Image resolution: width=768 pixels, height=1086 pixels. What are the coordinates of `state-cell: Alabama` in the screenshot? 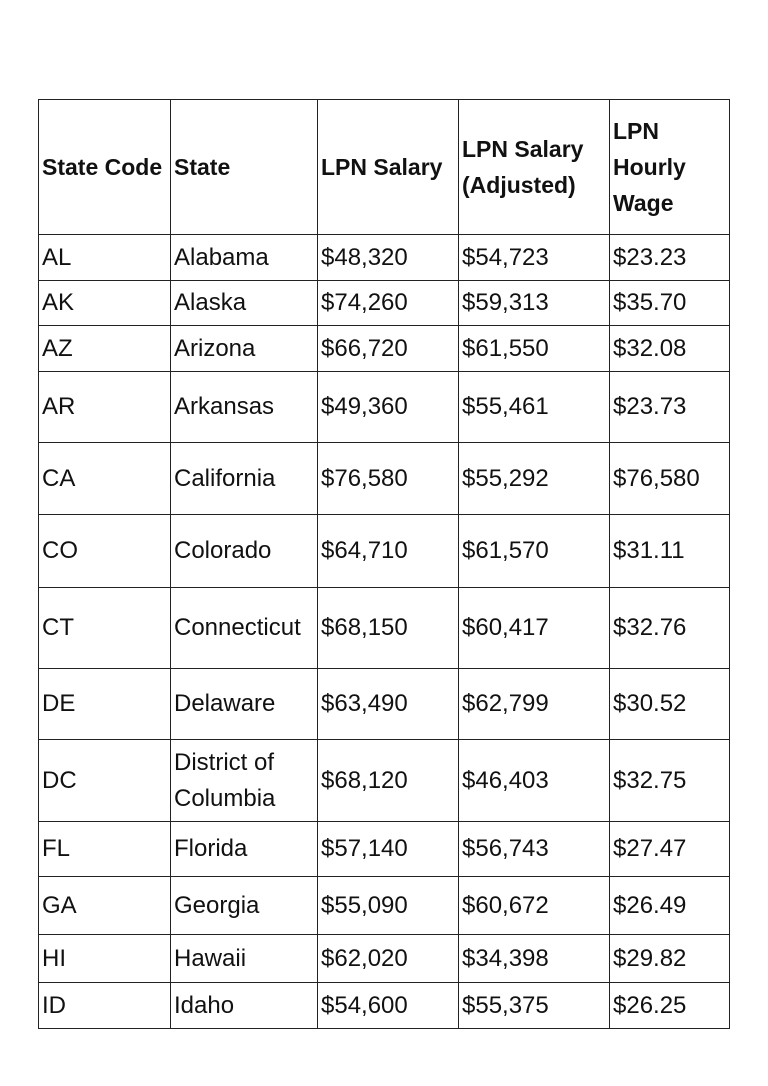 It's located at (244, 257).